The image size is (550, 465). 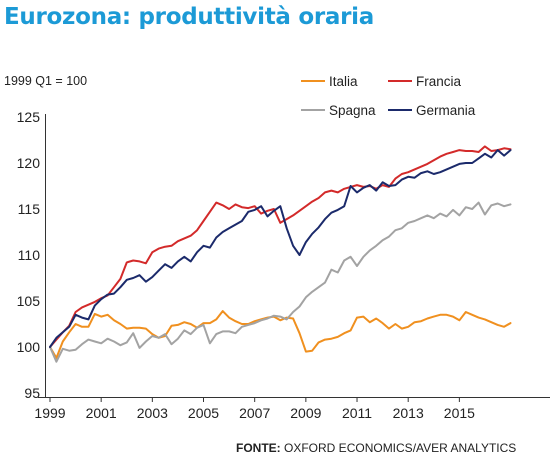 I want to click on y-tick-label: 100, so click(x=29, y=347).